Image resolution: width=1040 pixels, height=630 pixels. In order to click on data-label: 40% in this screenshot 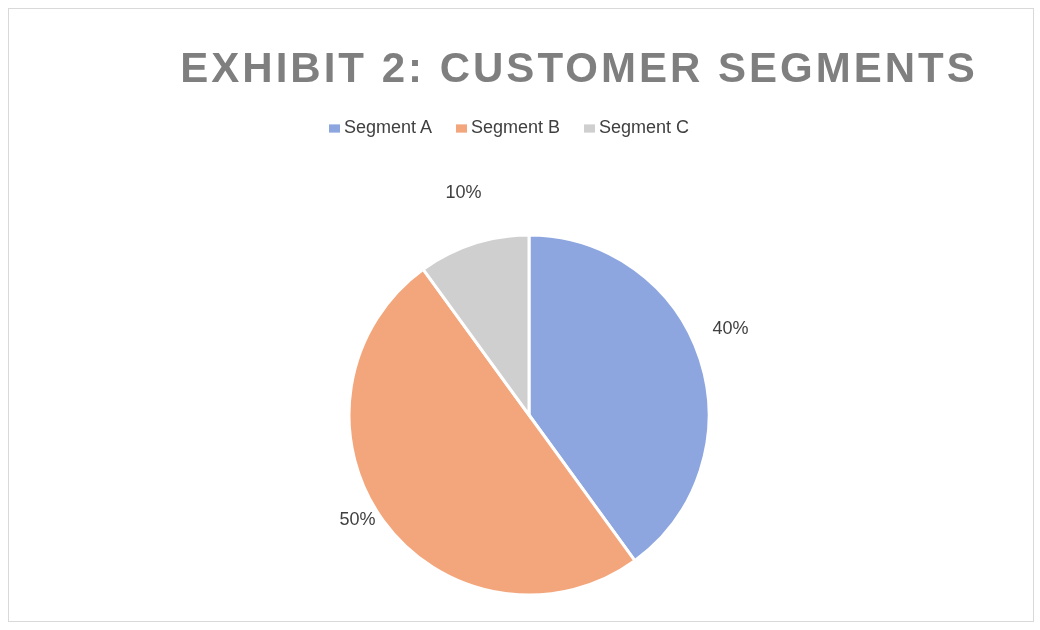, I will do `click(730, 328)`.